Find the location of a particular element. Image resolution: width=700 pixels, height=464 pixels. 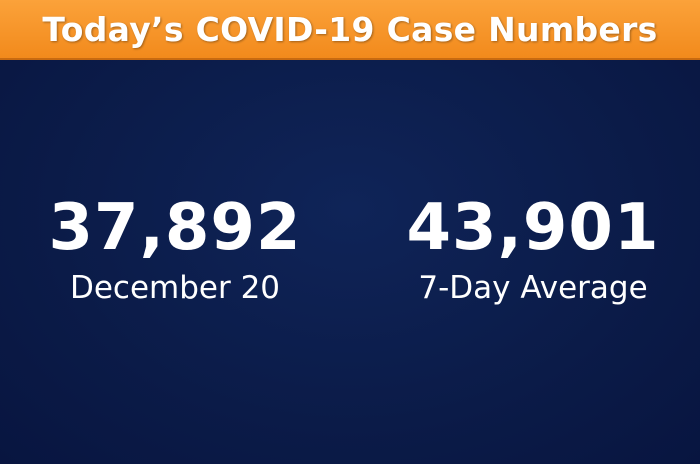

stat: 37,892 December 20 is located at coordinates (175, 249).